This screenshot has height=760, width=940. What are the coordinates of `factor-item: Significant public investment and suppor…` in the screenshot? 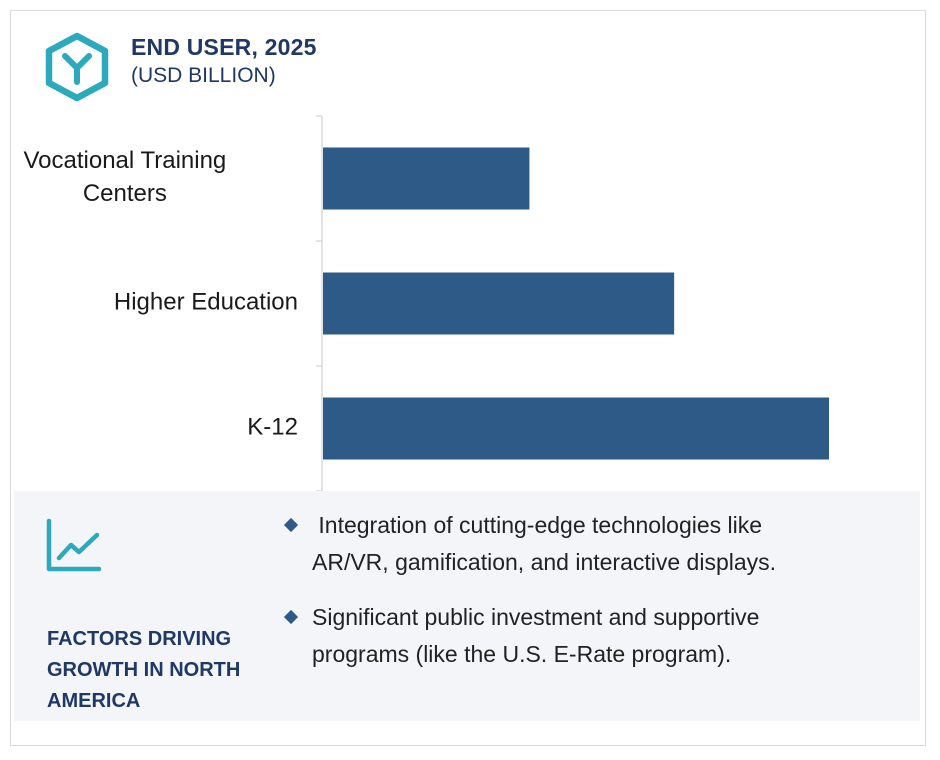 It's located at (592, 636).